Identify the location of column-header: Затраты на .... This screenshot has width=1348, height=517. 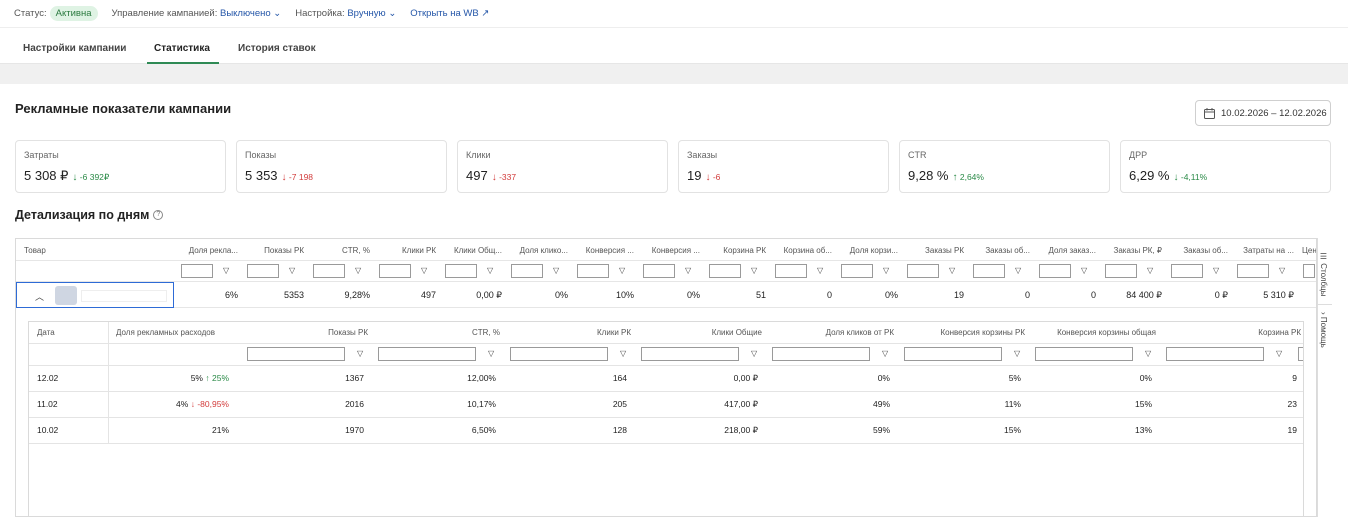
(1268, 250).